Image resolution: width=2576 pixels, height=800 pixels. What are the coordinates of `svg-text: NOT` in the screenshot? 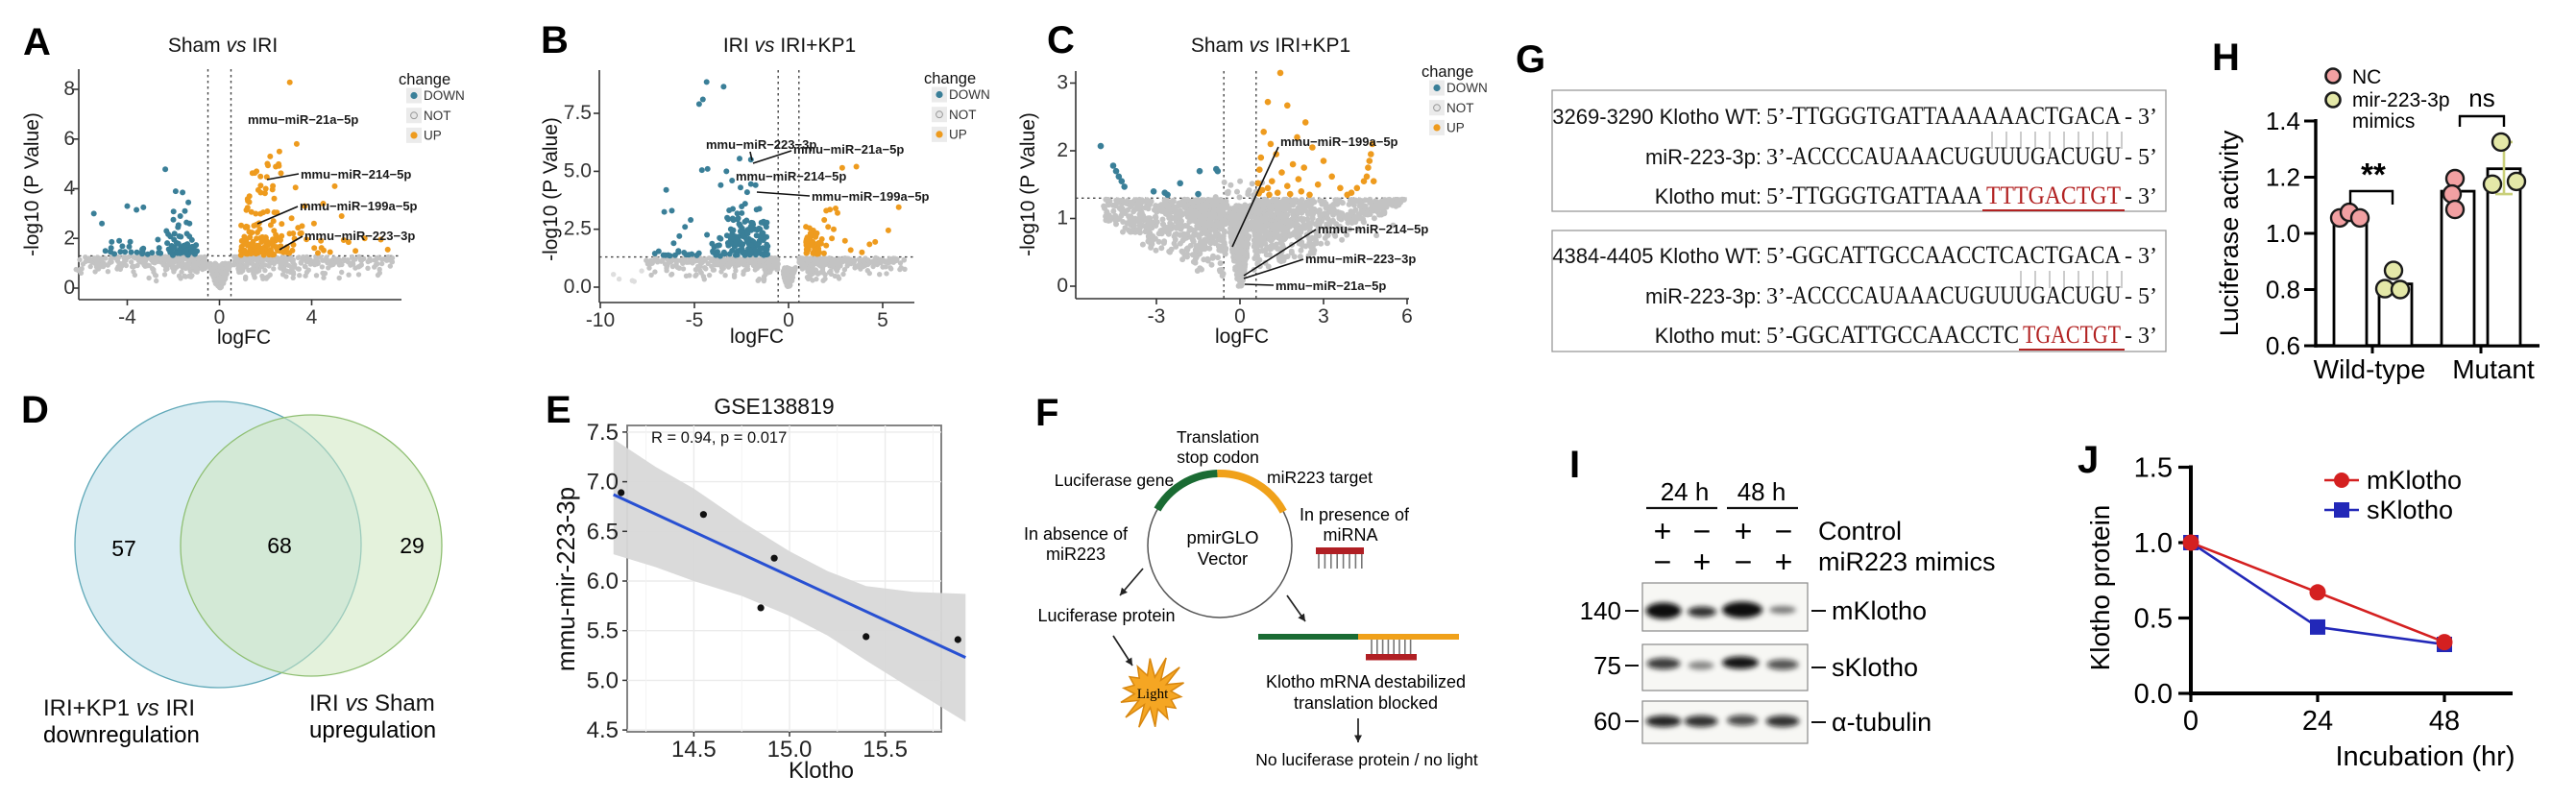 It's located at (963, 115).